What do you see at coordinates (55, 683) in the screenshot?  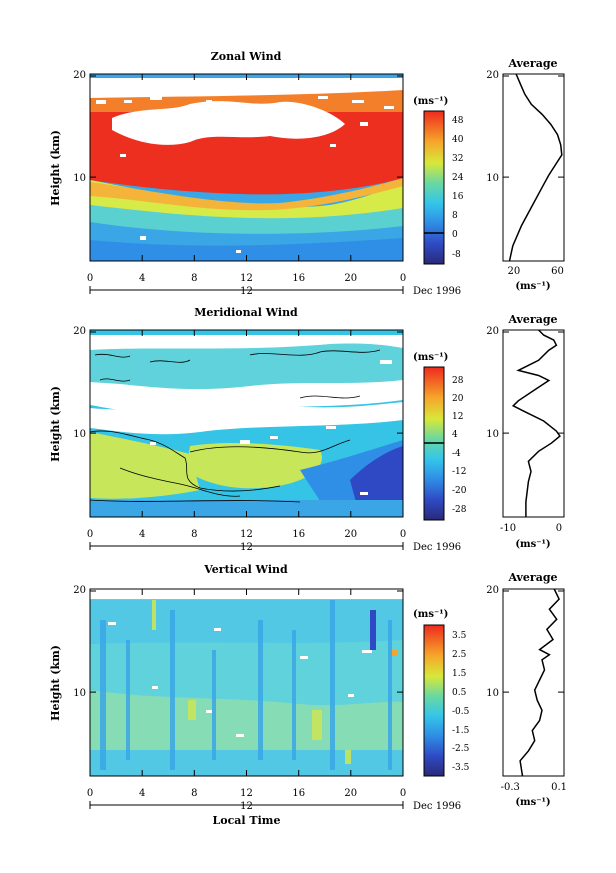 I see `vertical-ylabel: Height (km)` at bounding box center [55, 683].